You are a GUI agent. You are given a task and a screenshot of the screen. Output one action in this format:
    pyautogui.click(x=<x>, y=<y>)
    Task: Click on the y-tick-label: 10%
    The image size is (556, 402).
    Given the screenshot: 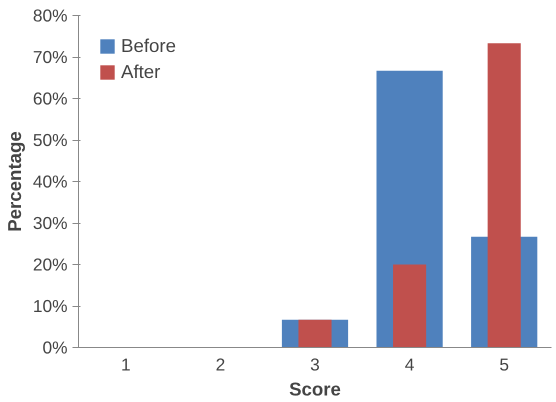 What is the action you would take?
    pyautogui.click(x=50, y=306)
    